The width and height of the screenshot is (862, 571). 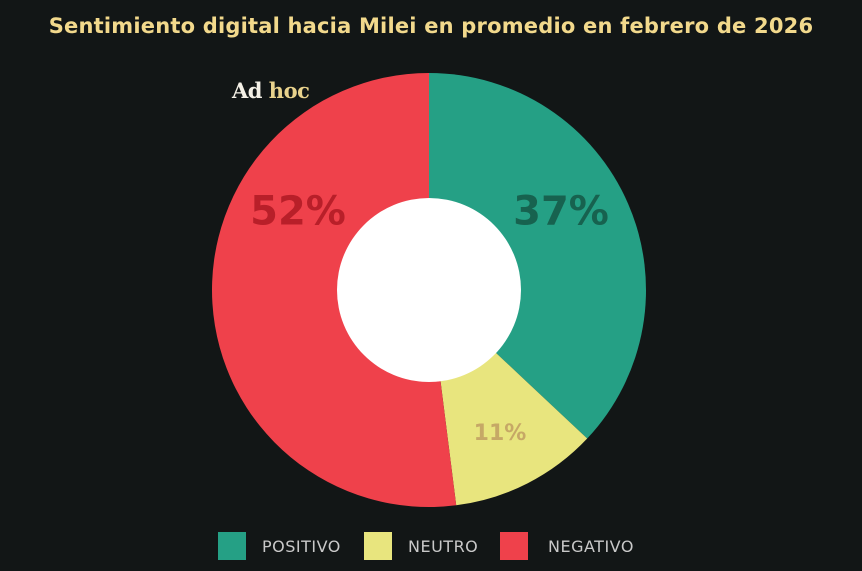 What do you see at coordinates (289, 90) in the screenshot?
I see `logo-part-2: hoc` at bounding box center [289, 90].